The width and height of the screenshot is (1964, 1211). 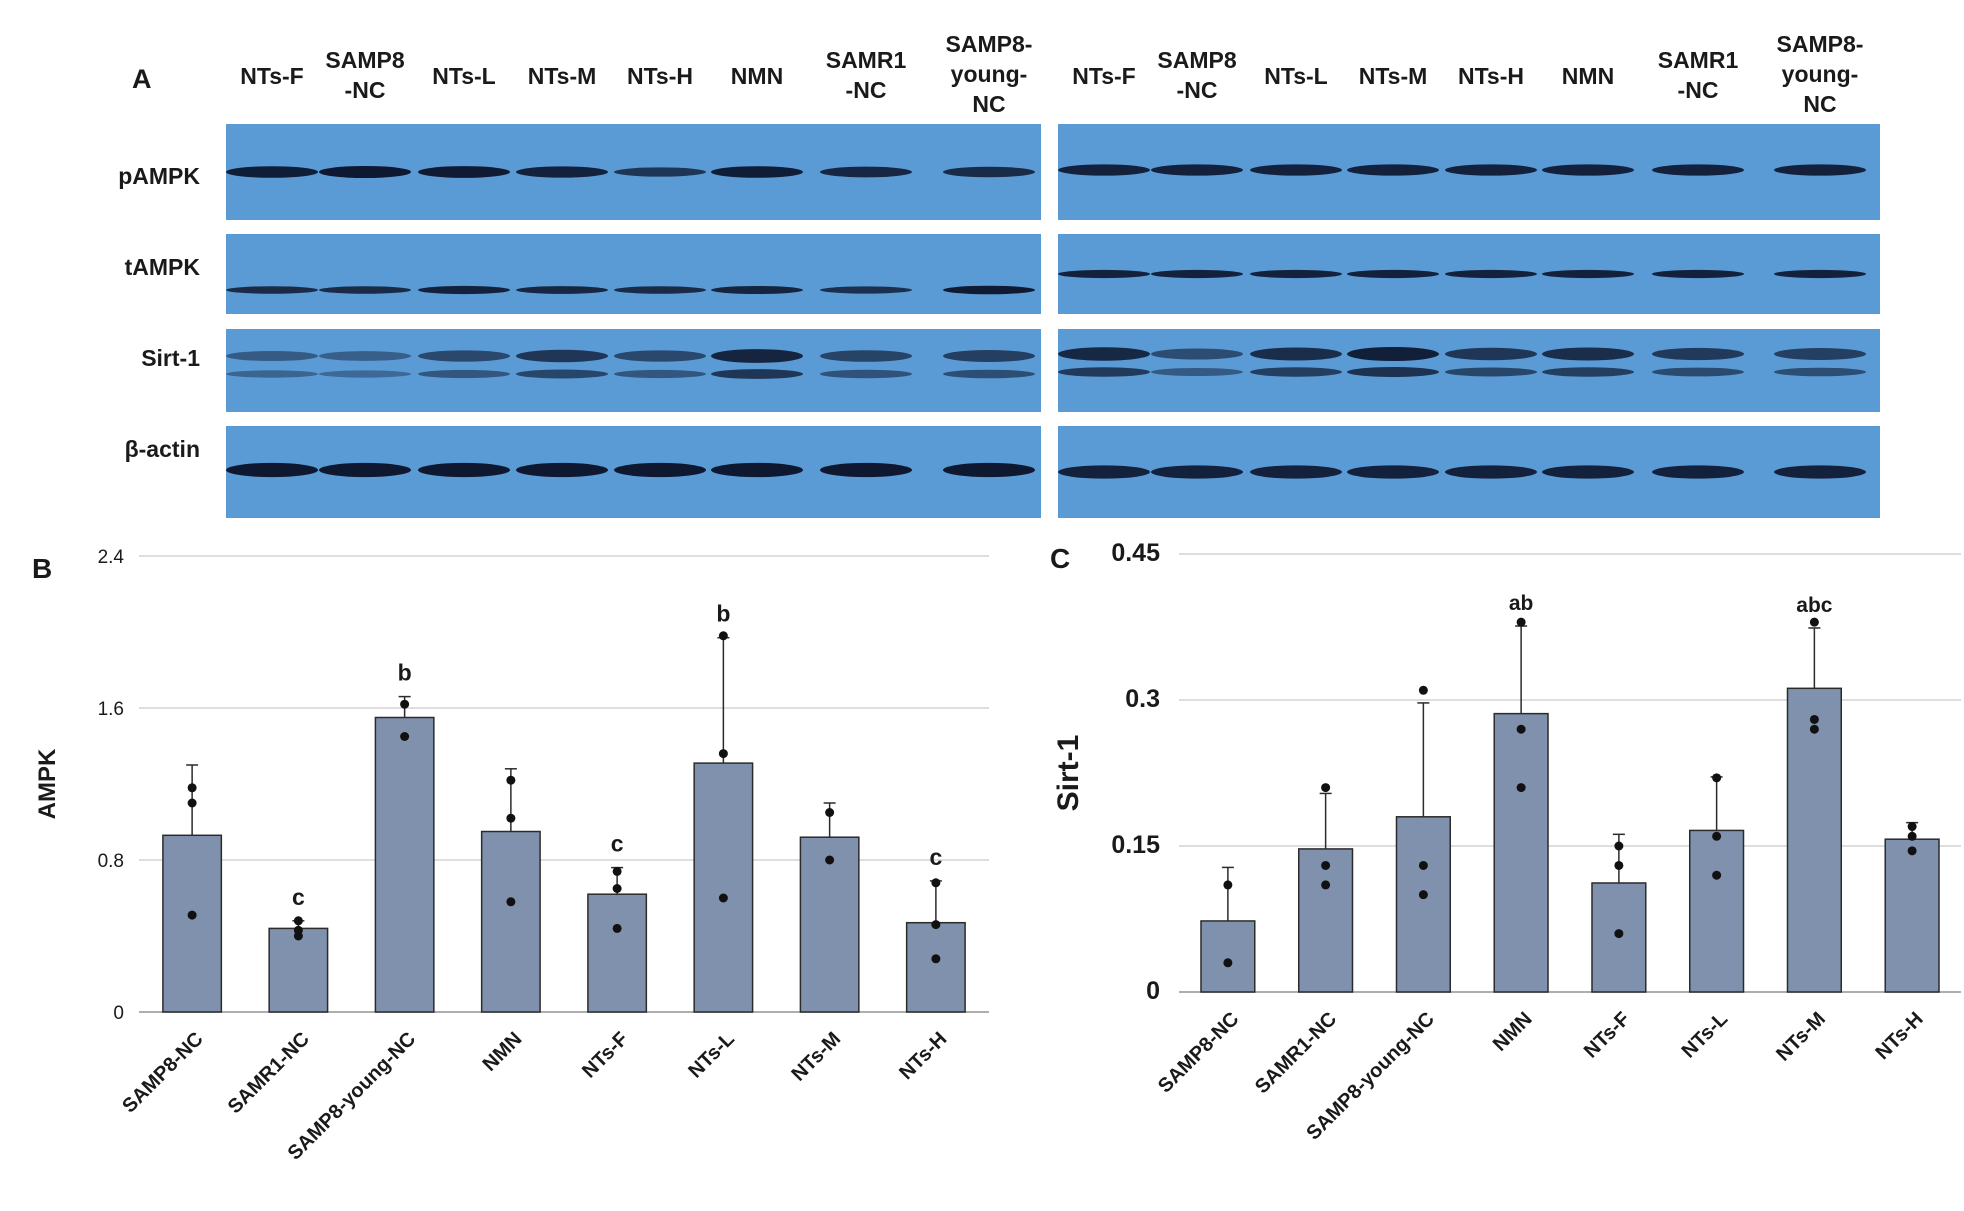 What do you see at coordinates (503, 1052) in the screenshot?
I see `x-tick-label-nmn: NMN` at bounding box center [503, 1052].